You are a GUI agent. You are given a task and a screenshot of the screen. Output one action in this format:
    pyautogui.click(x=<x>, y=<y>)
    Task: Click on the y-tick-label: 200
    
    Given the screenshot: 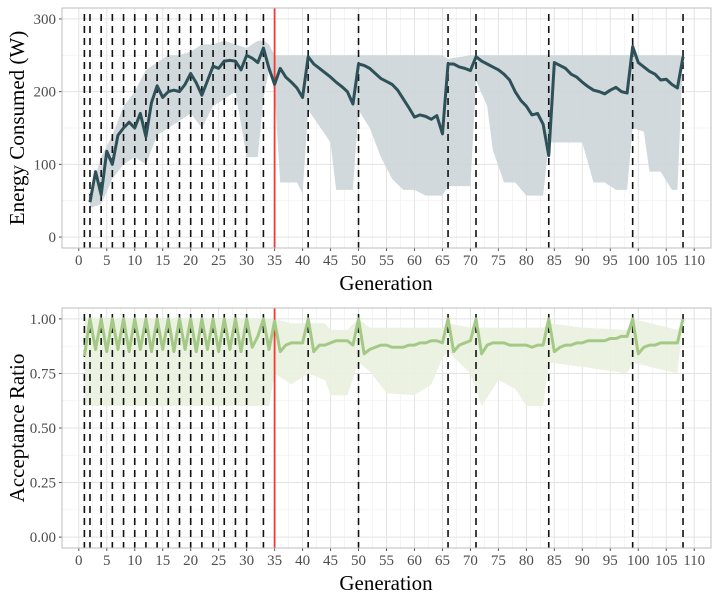 What is the action you would take?
    pyautogui.click(x=45, y=93)
    